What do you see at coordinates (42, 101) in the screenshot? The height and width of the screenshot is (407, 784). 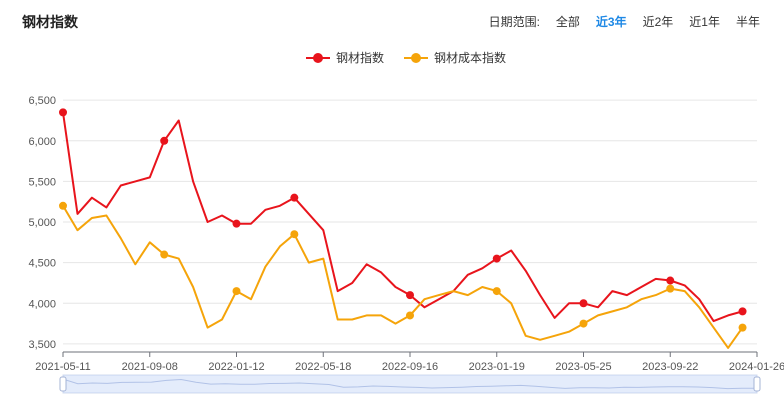 I see `y-tick-label: 6,500` at bounding box center [42, 101].